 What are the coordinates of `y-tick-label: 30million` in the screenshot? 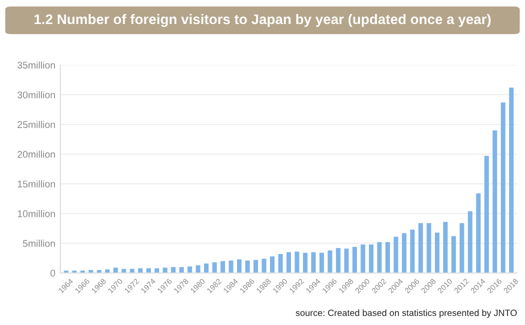 It's located at (36, 94).